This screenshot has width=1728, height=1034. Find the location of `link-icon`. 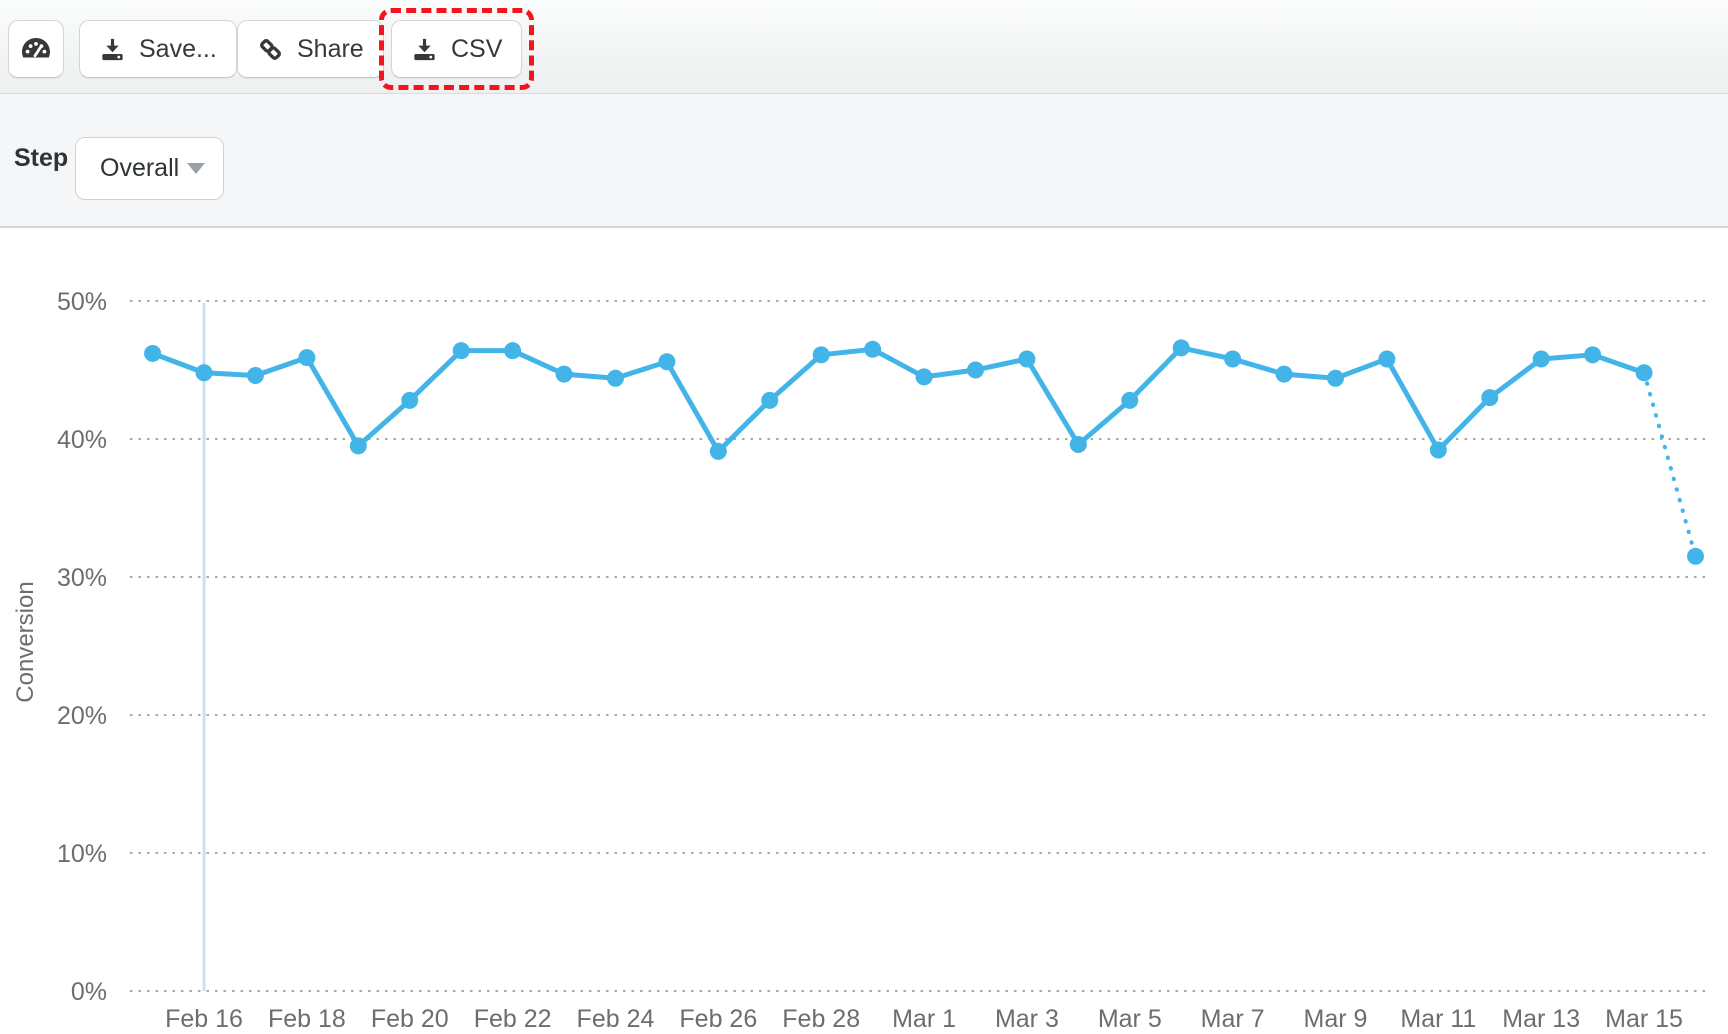

link-icon is located at coordinates (270, 49).